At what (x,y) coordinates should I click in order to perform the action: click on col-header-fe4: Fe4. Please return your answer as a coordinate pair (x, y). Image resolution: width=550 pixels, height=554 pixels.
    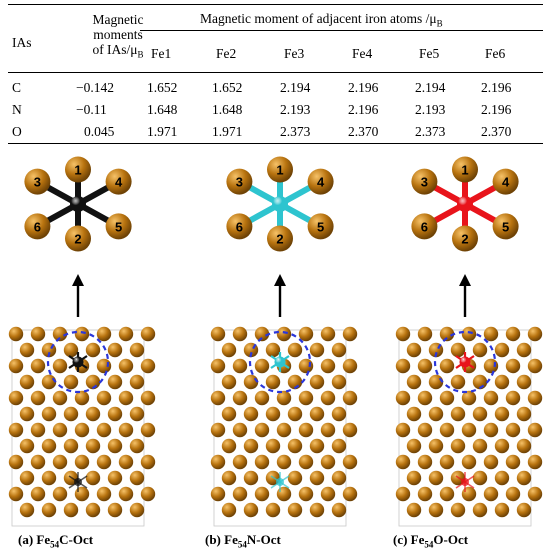
    Looking at the image, I should click on (362, 53).